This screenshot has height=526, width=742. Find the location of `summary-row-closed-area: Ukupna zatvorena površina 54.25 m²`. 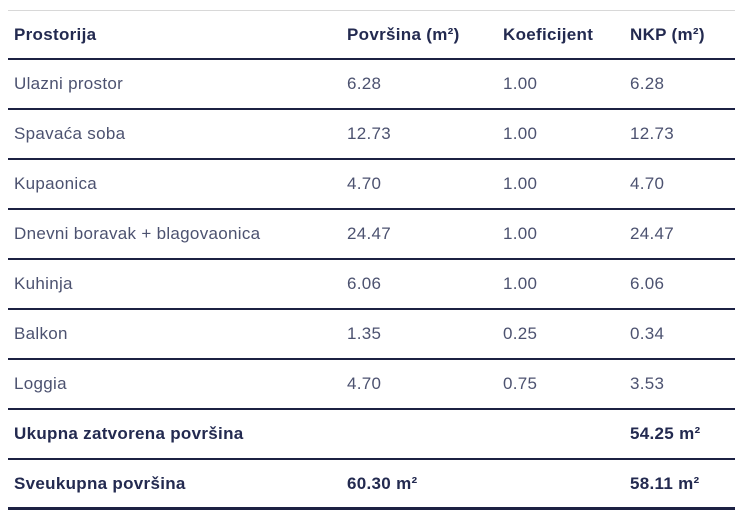

summary-row-closed-area: Ukupna zatvorena površina 54.25 m² is located at coordinates (371, 435).